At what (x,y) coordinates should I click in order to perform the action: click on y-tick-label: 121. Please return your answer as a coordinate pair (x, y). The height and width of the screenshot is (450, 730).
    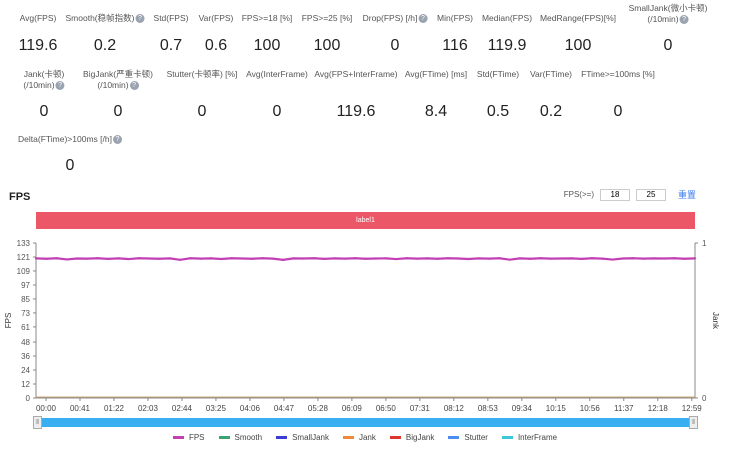
    Looking at the image, I should click on (24, 257).